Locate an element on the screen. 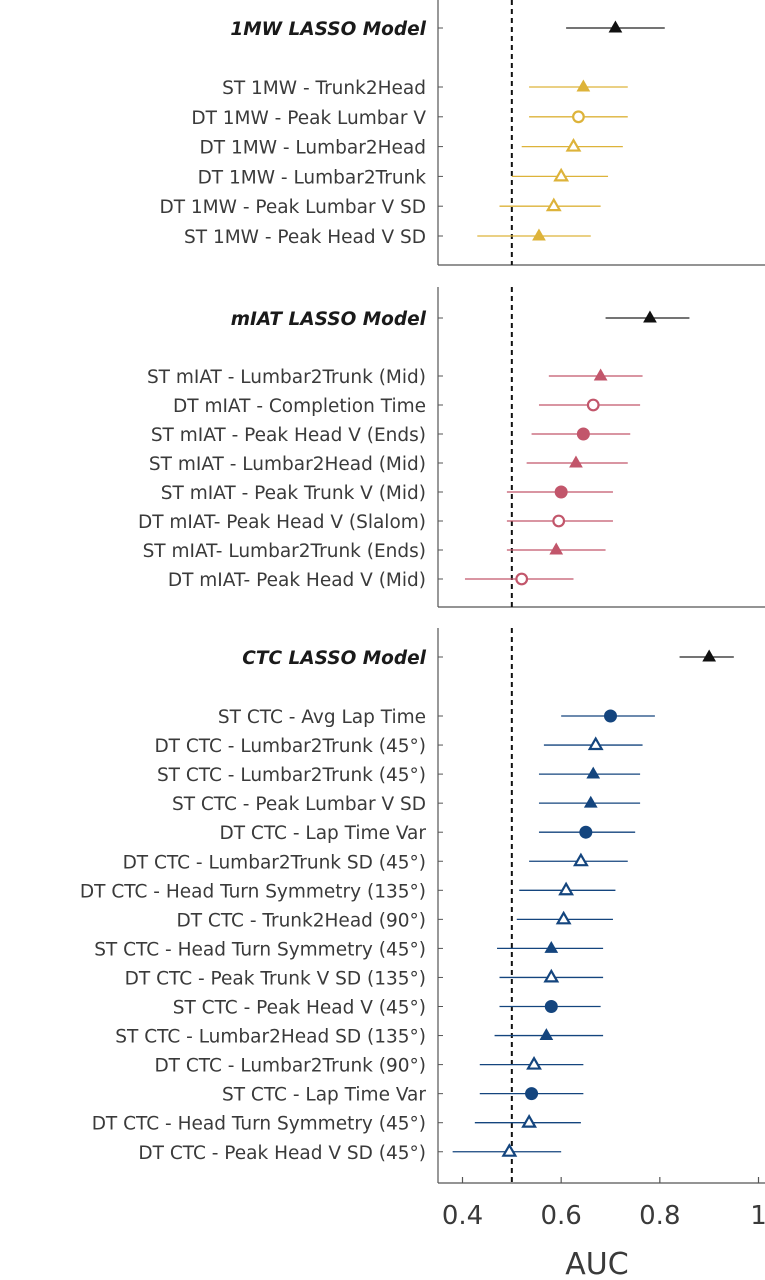 This screenshot has height=1280, width=765. feature-label: ST 1MW - Peak Head V SD is located at coordinates (305, 237).